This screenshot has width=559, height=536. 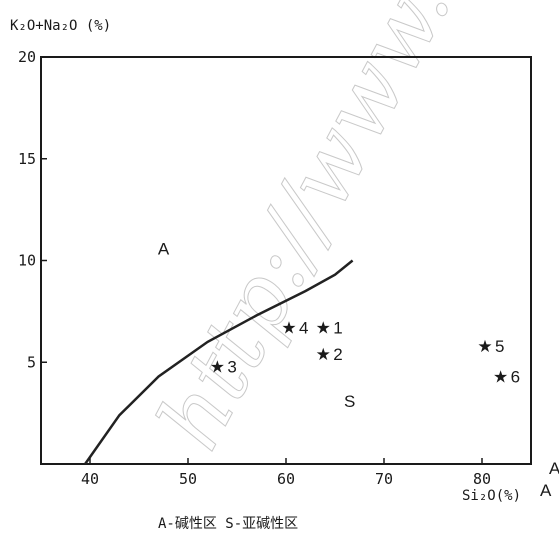 What do you see at coordinates (217, 366) in the screenshot?
I see `data-point-3: ★` at bounding box center [217, 366].